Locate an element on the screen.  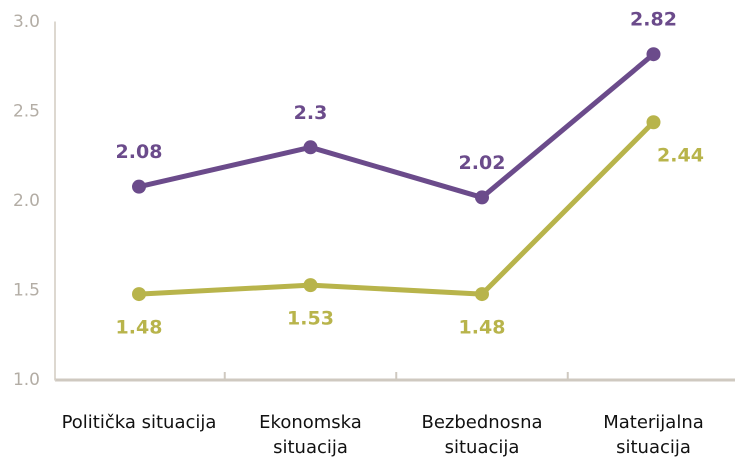
y-tick-label: 2.0 is located at coordinates (26, 201).